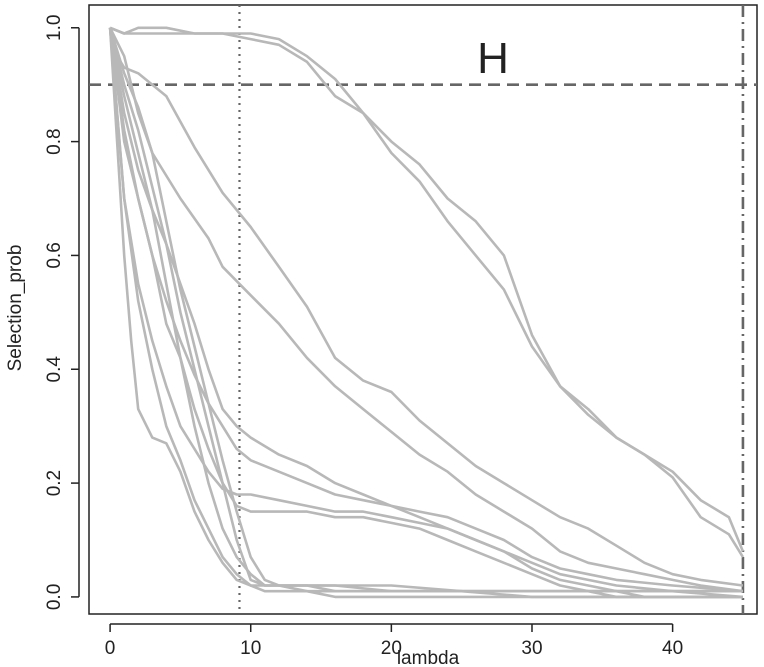  What do you see at coordinates (54, 141) in the screenshot?
I see `y-tick-label: 0.8` at bounding box center [54, 141].